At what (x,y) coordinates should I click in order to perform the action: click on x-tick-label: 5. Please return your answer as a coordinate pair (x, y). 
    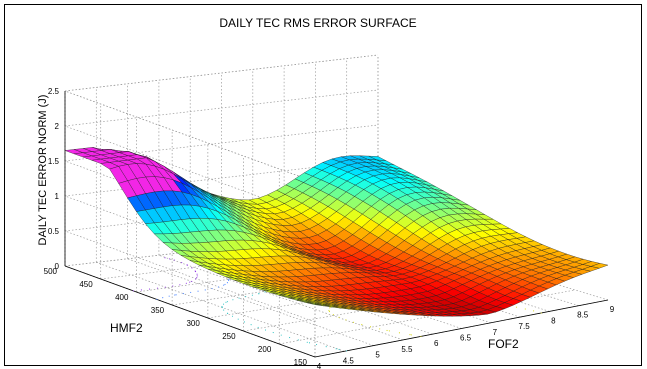
    Looking at the image, I should click on (377, 355).